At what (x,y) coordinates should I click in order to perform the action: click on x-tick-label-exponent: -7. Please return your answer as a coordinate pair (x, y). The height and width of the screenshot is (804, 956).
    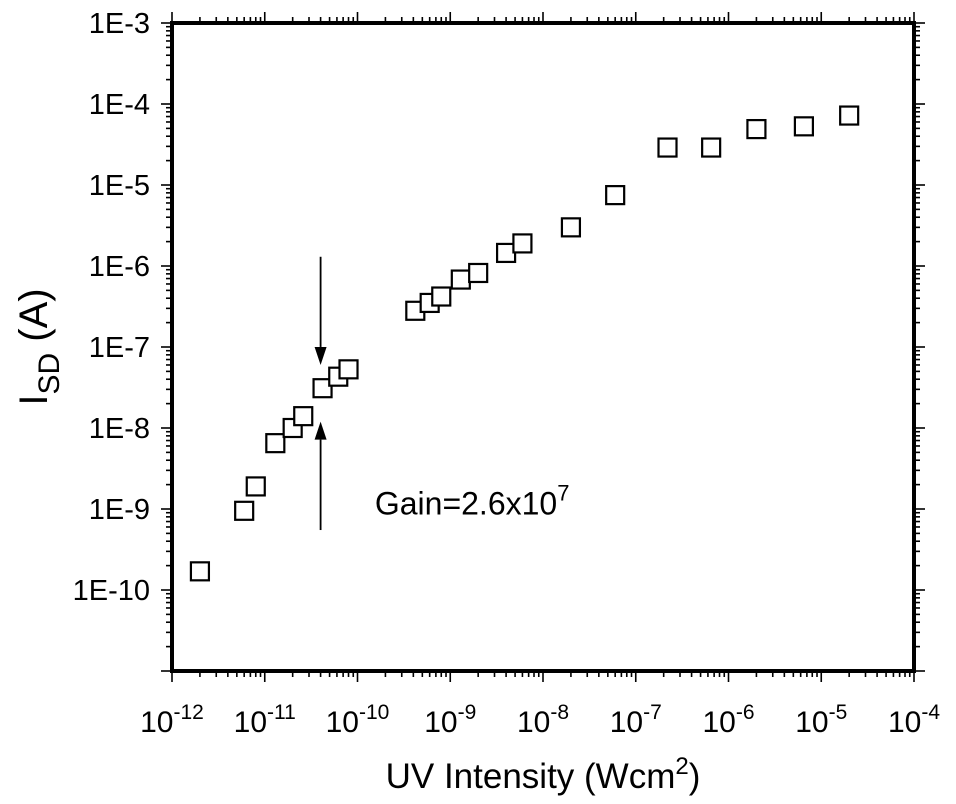
    Looking at the image, I should click on (652, 712).